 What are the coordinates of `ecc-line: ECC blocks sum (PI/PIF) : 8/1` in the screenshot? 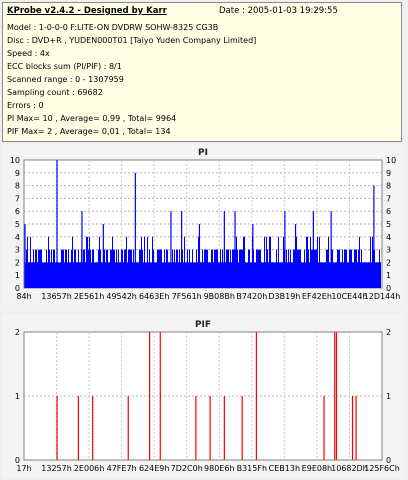 It's located at (64, 66).